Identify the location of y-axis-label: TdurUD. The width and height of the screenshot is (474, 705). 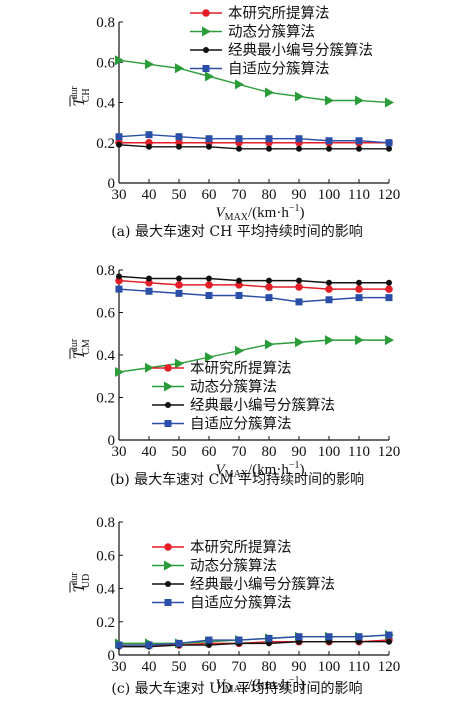
(80, 582).